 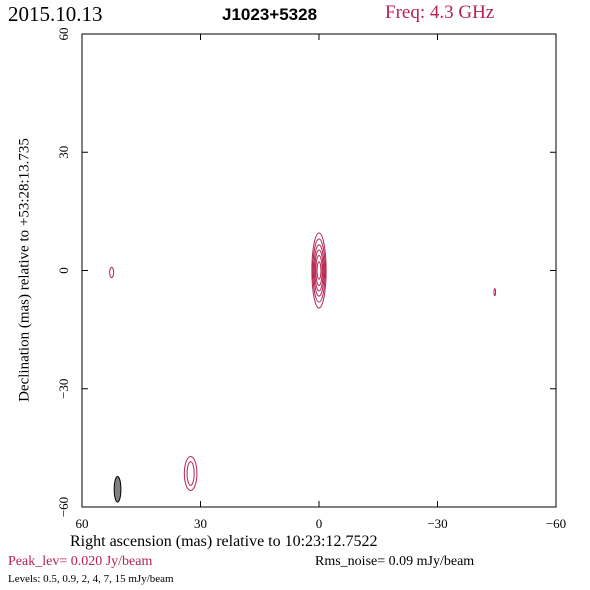 What do you see at coordinates (395, 561) in the screenshot?
I see `rms-noise: Rms_noise= 0.09 mJy/beam` at bounding box center [395, 561].